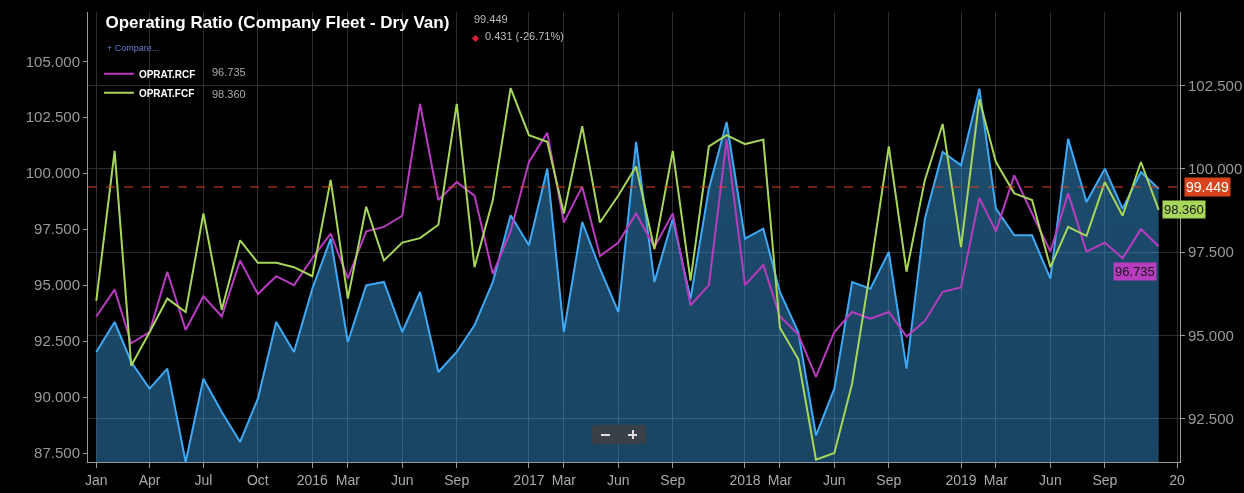 The height and width of the screenshot is (493, 1244). I want to click on annotation: 99.449, so click(491, 19).